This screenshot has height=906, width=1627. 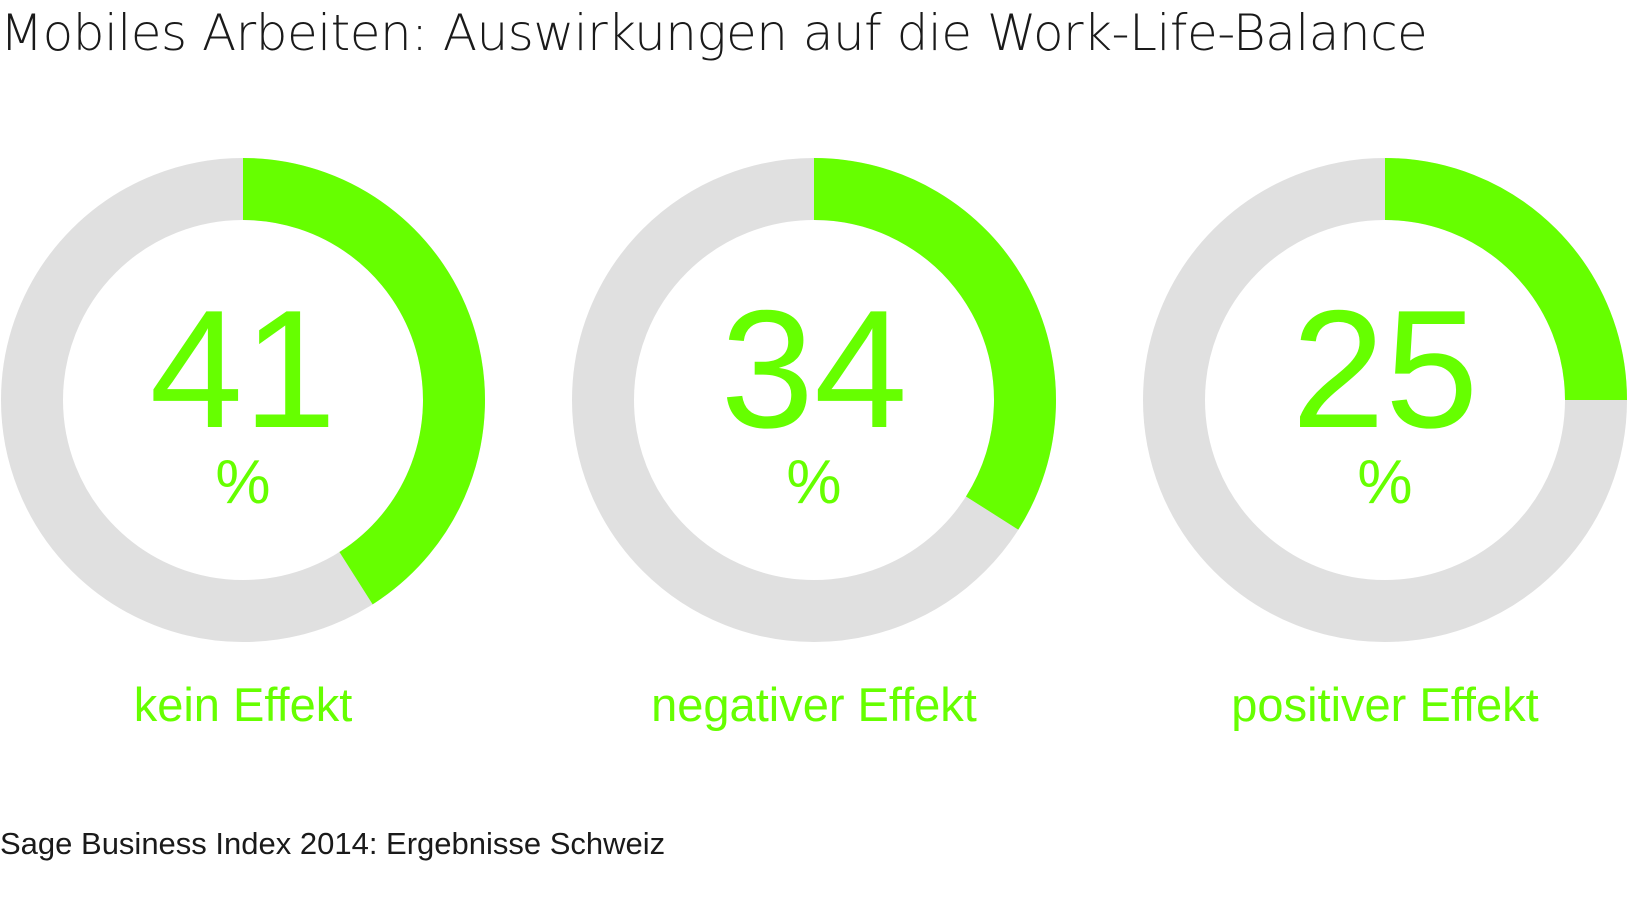 What do you see at coordinates (243, 369) in the screenshot?
I see `donut-value: 41` at bounding box center [243, 369].